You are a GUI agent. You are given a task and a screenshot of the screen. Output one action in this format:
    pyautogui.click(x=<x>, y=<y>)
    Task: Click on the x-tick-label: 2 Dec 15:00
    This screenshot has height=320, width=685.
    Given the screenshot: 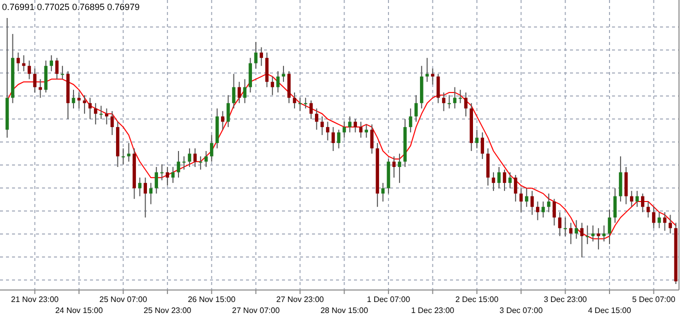 What is the action you would take?
    pyautogui.click(x=477, y=299)
    